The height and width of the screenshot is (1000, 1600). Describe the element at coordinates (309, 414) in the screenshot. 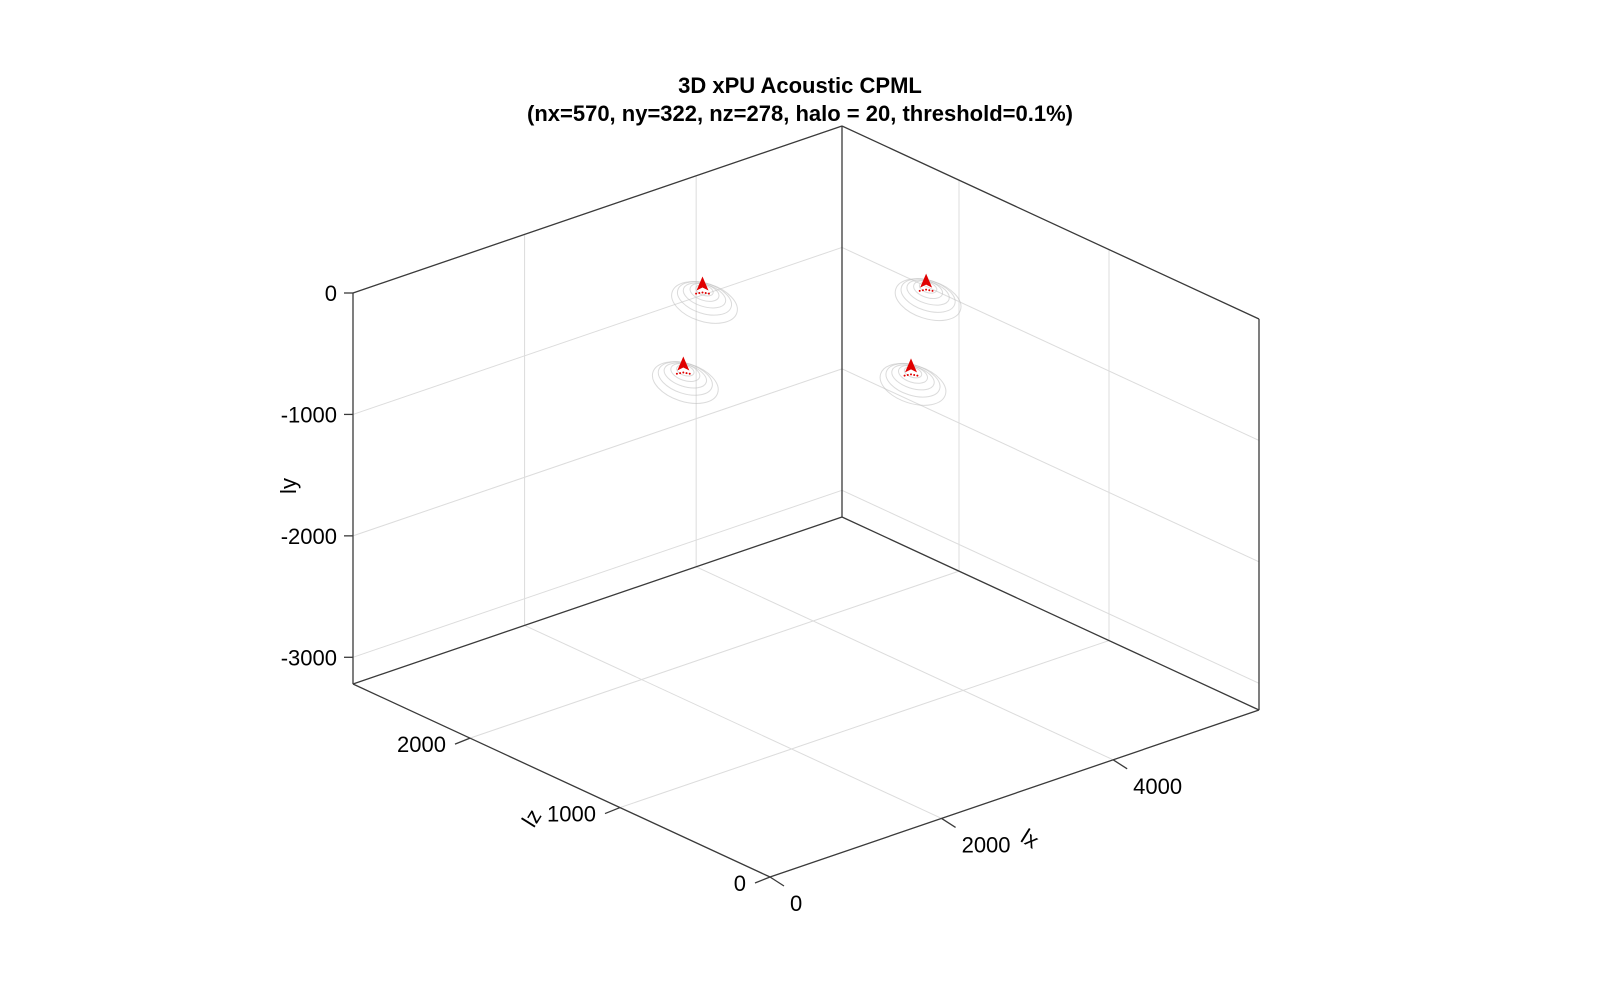

I see `y-tick-label: -1000` at that location.